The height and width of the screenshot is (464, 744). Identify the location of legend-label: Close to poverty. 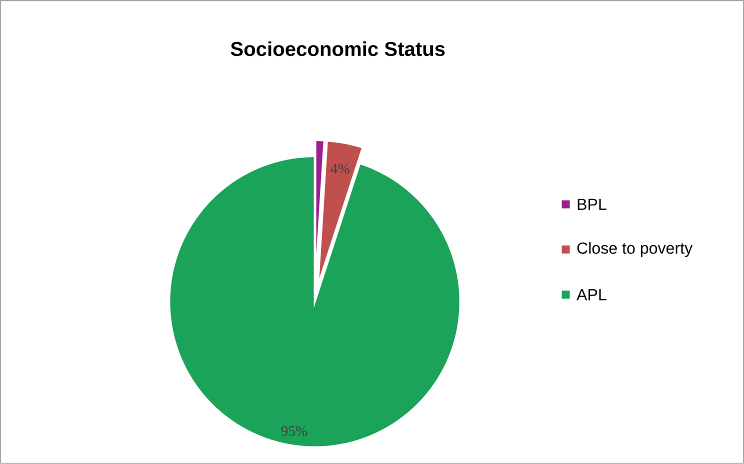
(635, 250).